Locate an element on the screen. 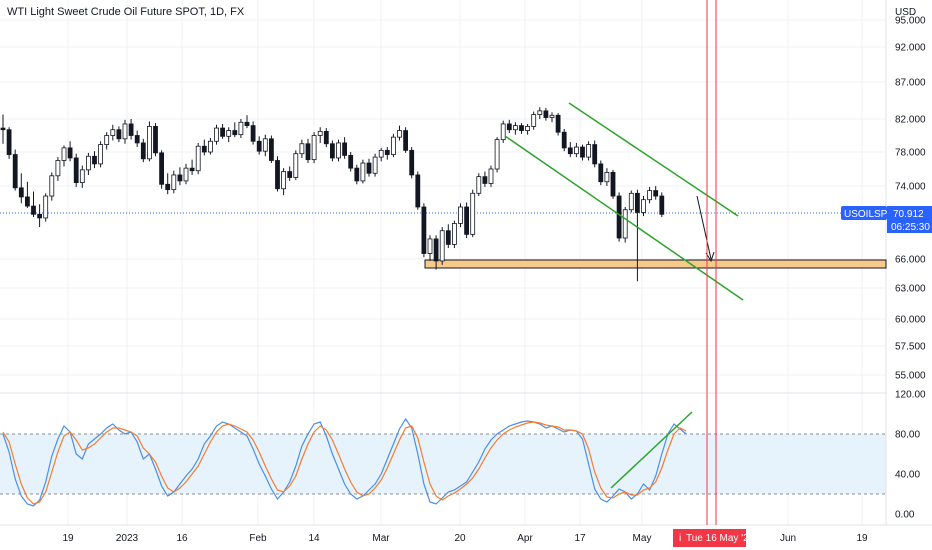  price-tick-label: 60.000 is located at coordinates (910, 320).